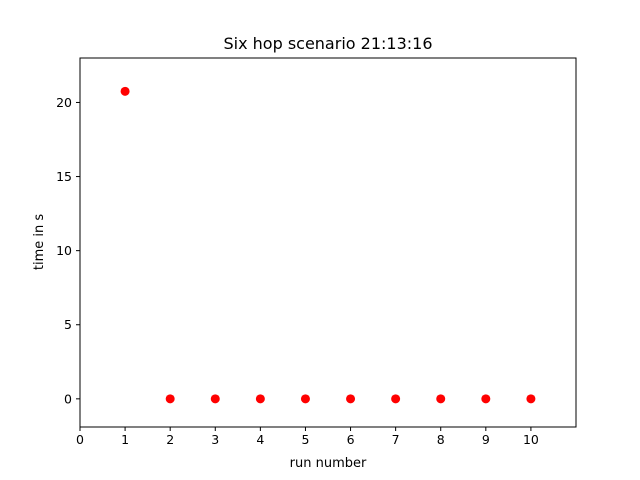  I want to click on x-tick-label: 4, so click(260, 439).